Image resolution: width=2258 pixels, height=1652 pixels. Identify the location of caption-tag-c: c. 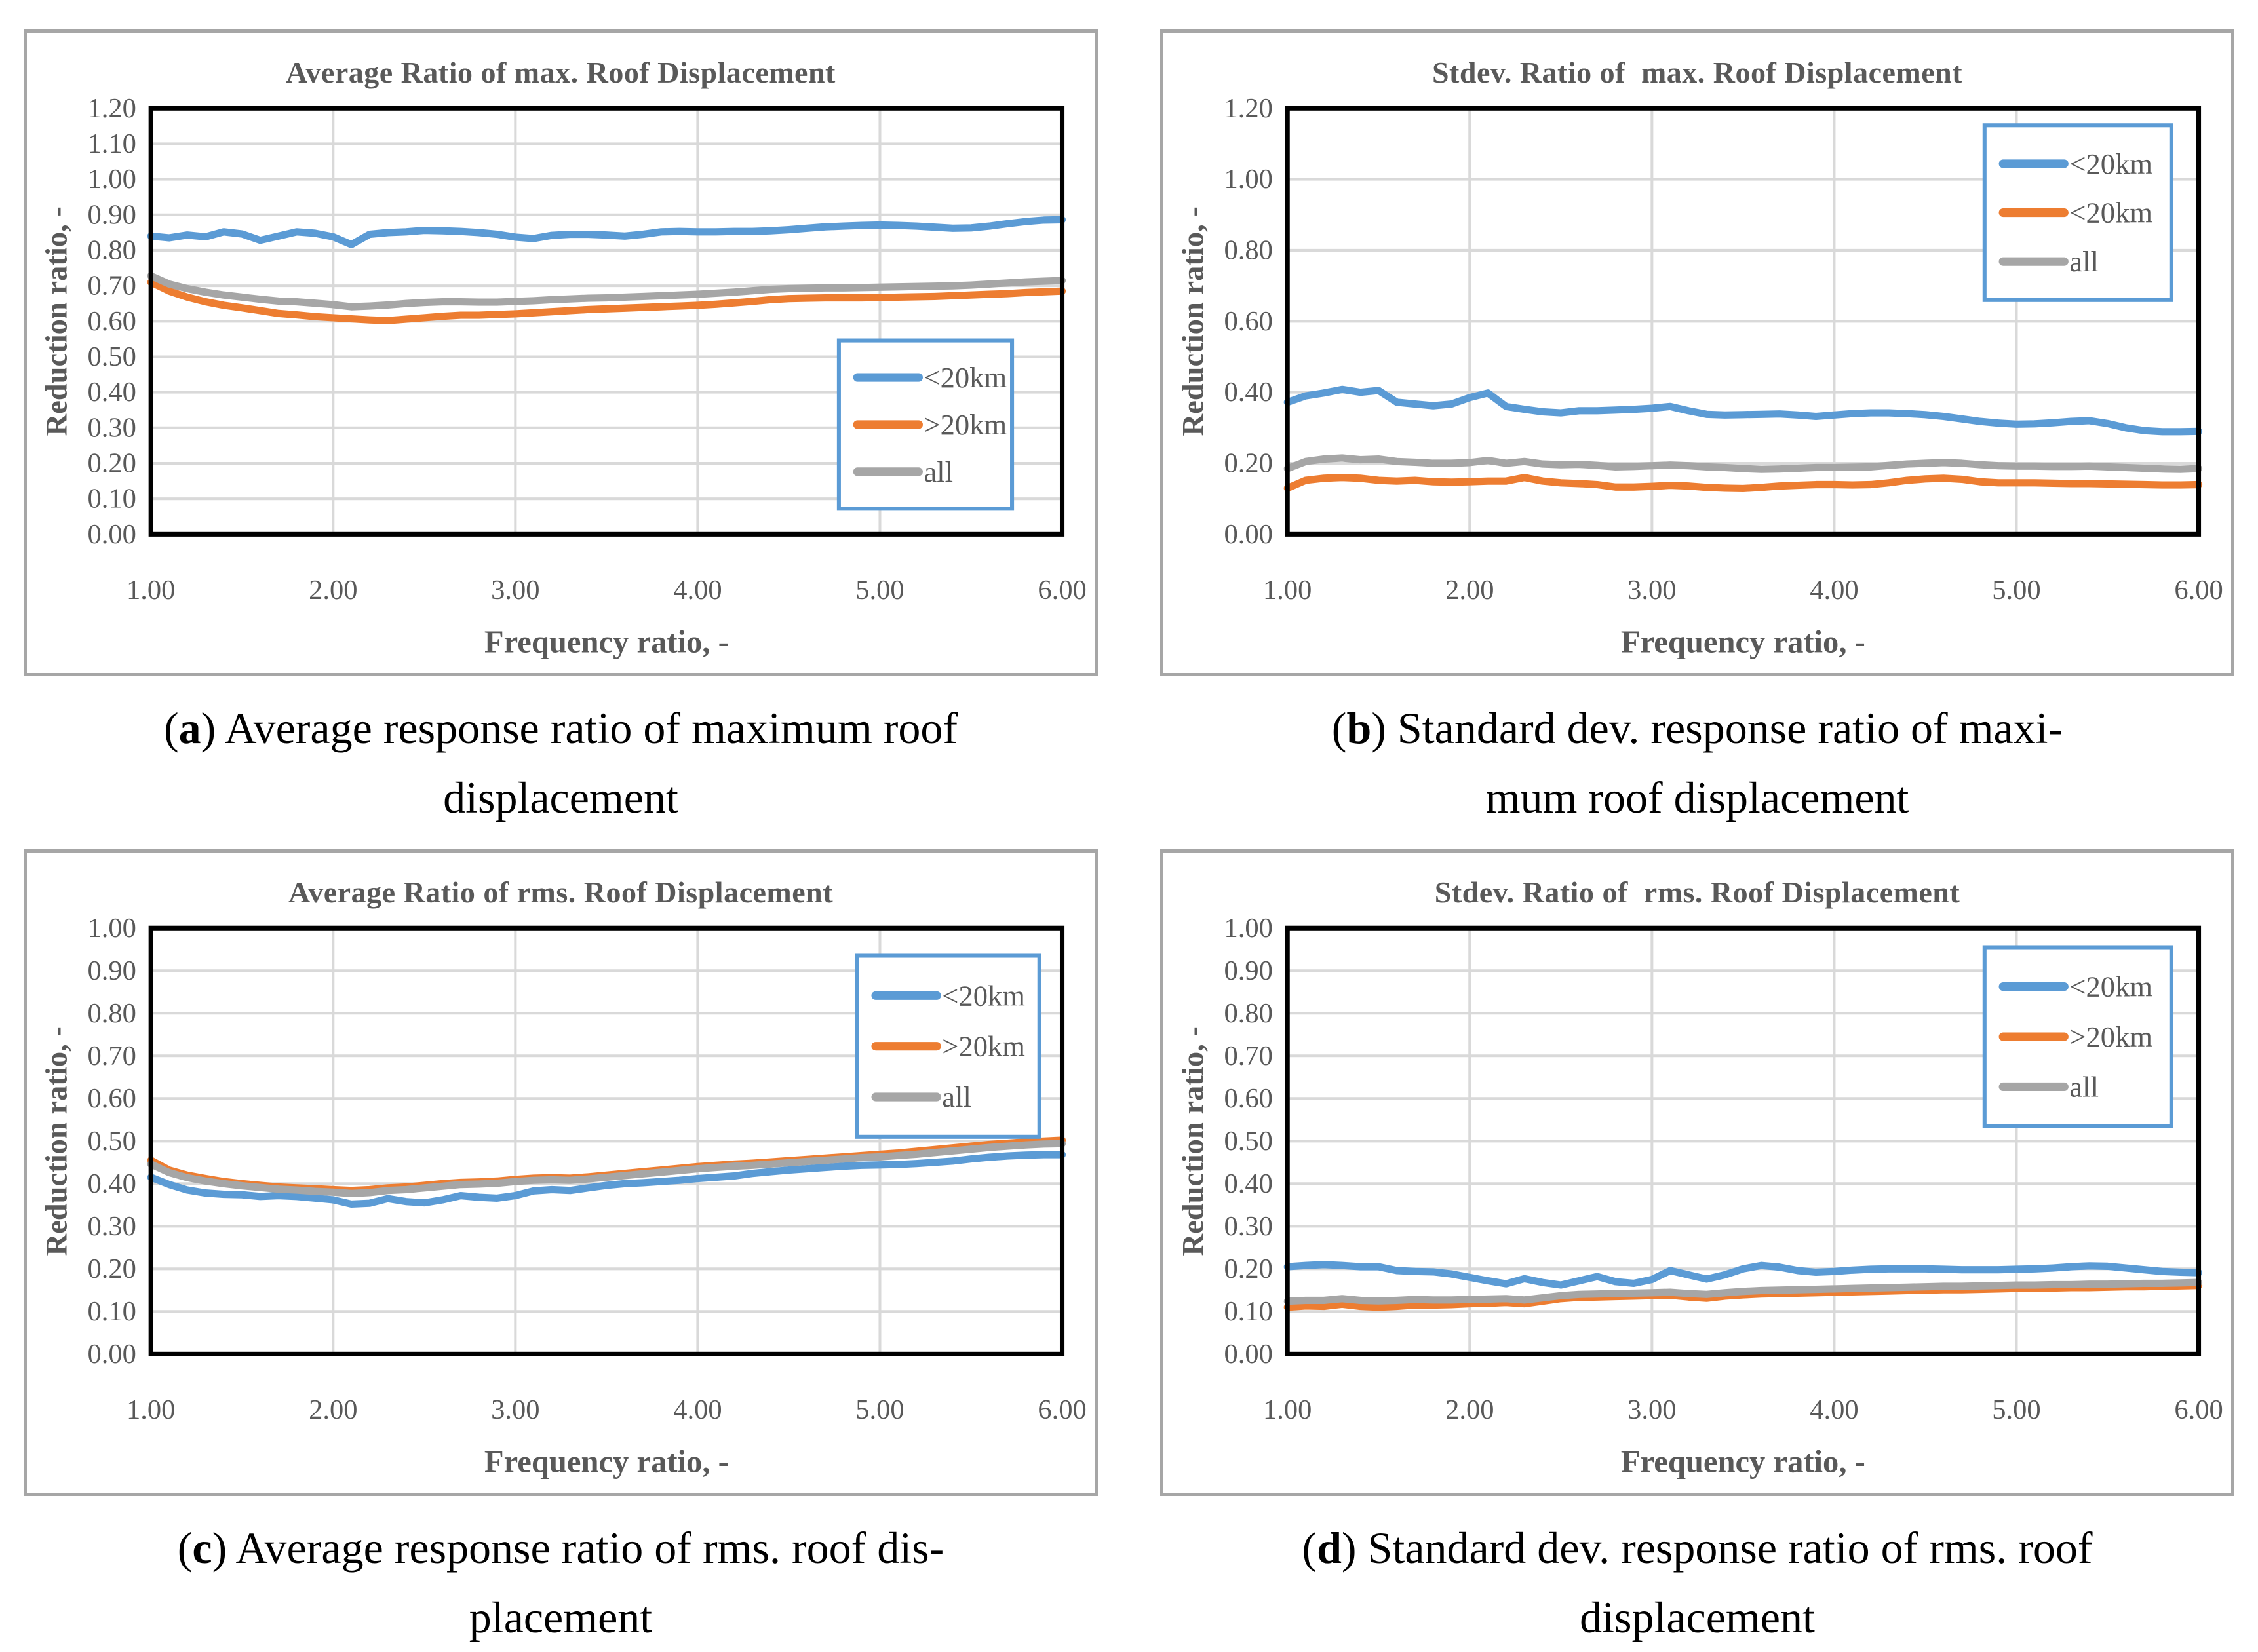
(202, 1548).